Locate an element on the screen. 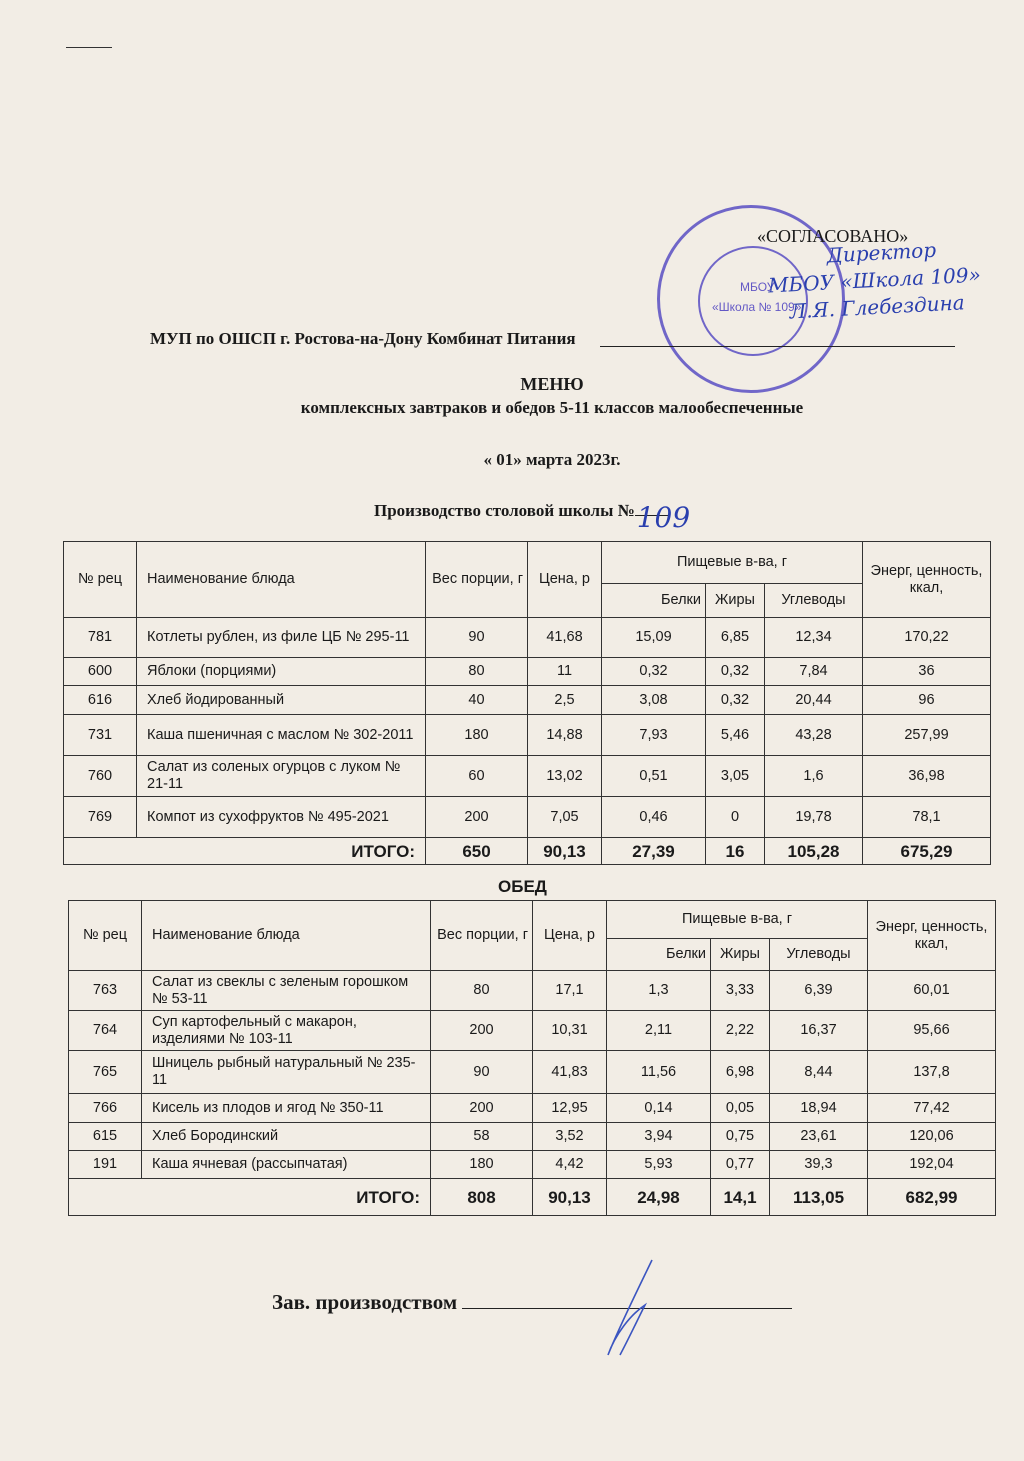 This screenshot has width=1024, height=1461. dish-name: Салат из соленых огурцов с луком № 21-11 is located at coordinates (281, 776).